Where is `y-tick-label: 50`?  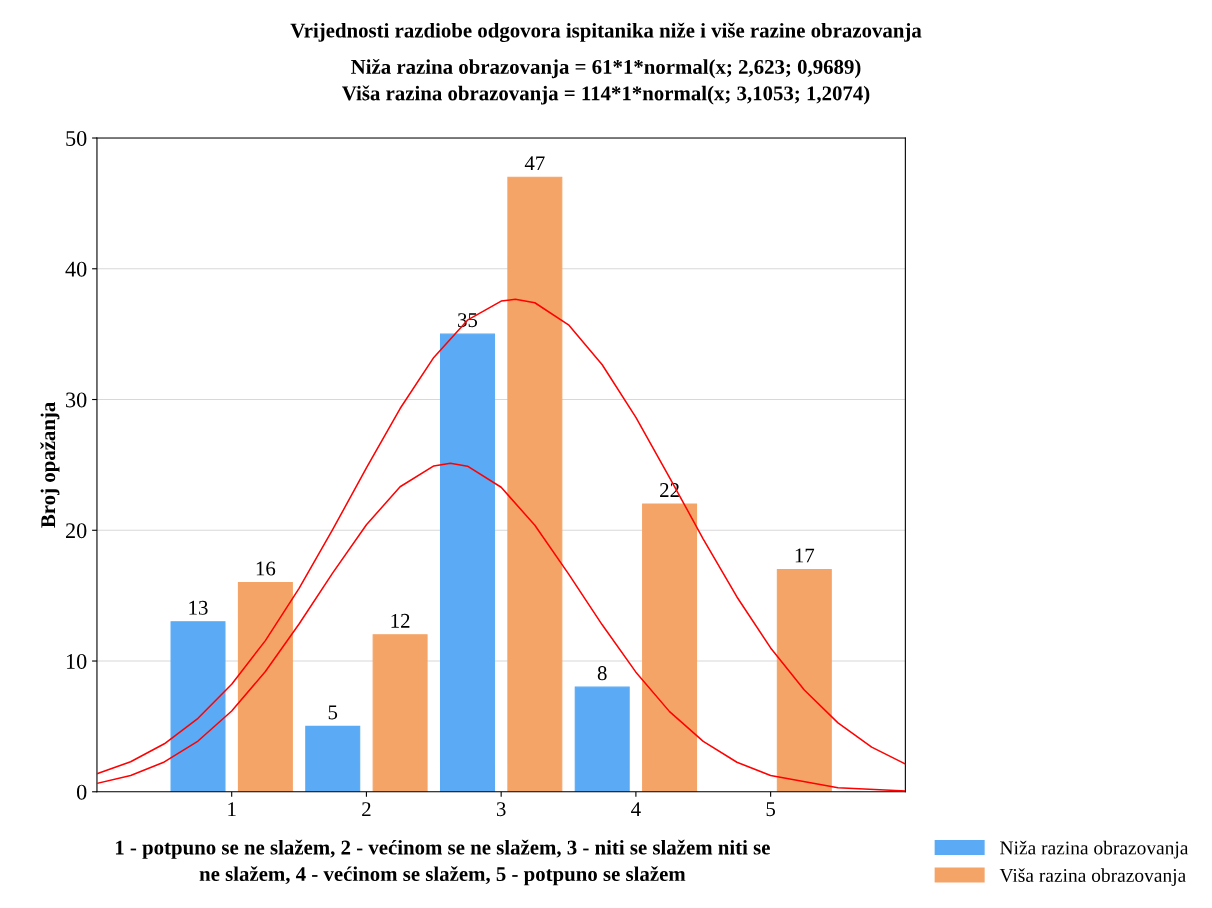 y-tick-label: 50 is located at coordinates (76, 138).